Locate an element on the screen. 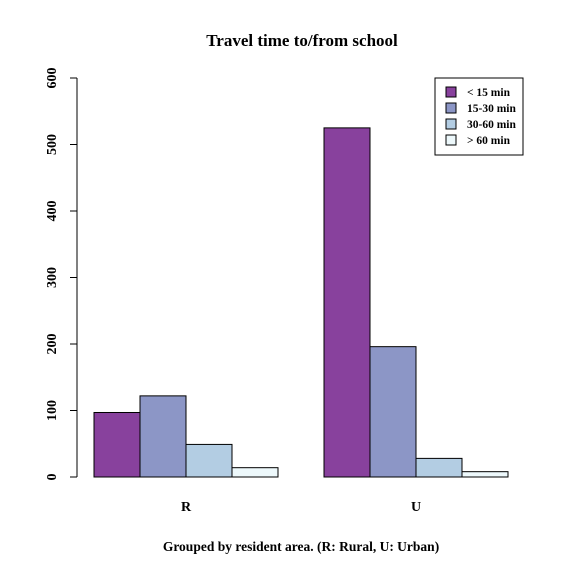  legend: < 15 min 15-30 min 30-60 min > 60 min is located at coordinates (479, 116).